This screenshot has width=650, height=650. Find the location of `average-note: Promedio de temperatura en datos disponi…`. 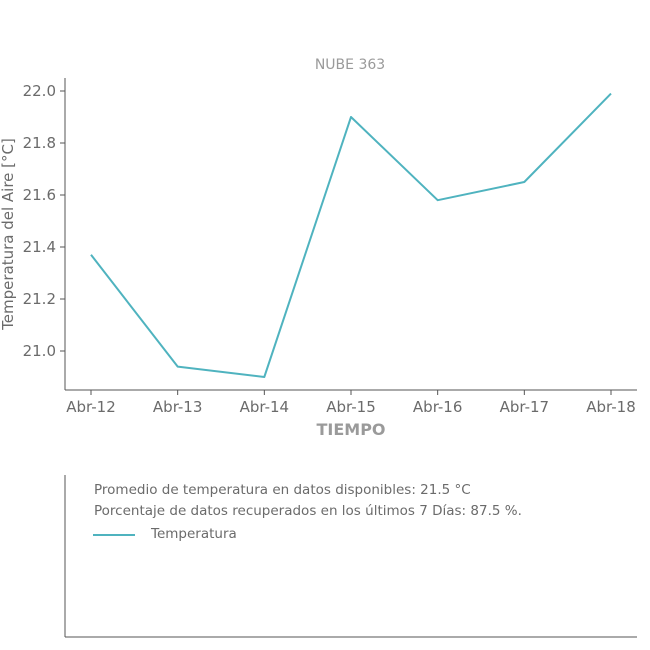

average-note: Promedio de temperatura en datos disponi… is located at coordinates (282, 490).